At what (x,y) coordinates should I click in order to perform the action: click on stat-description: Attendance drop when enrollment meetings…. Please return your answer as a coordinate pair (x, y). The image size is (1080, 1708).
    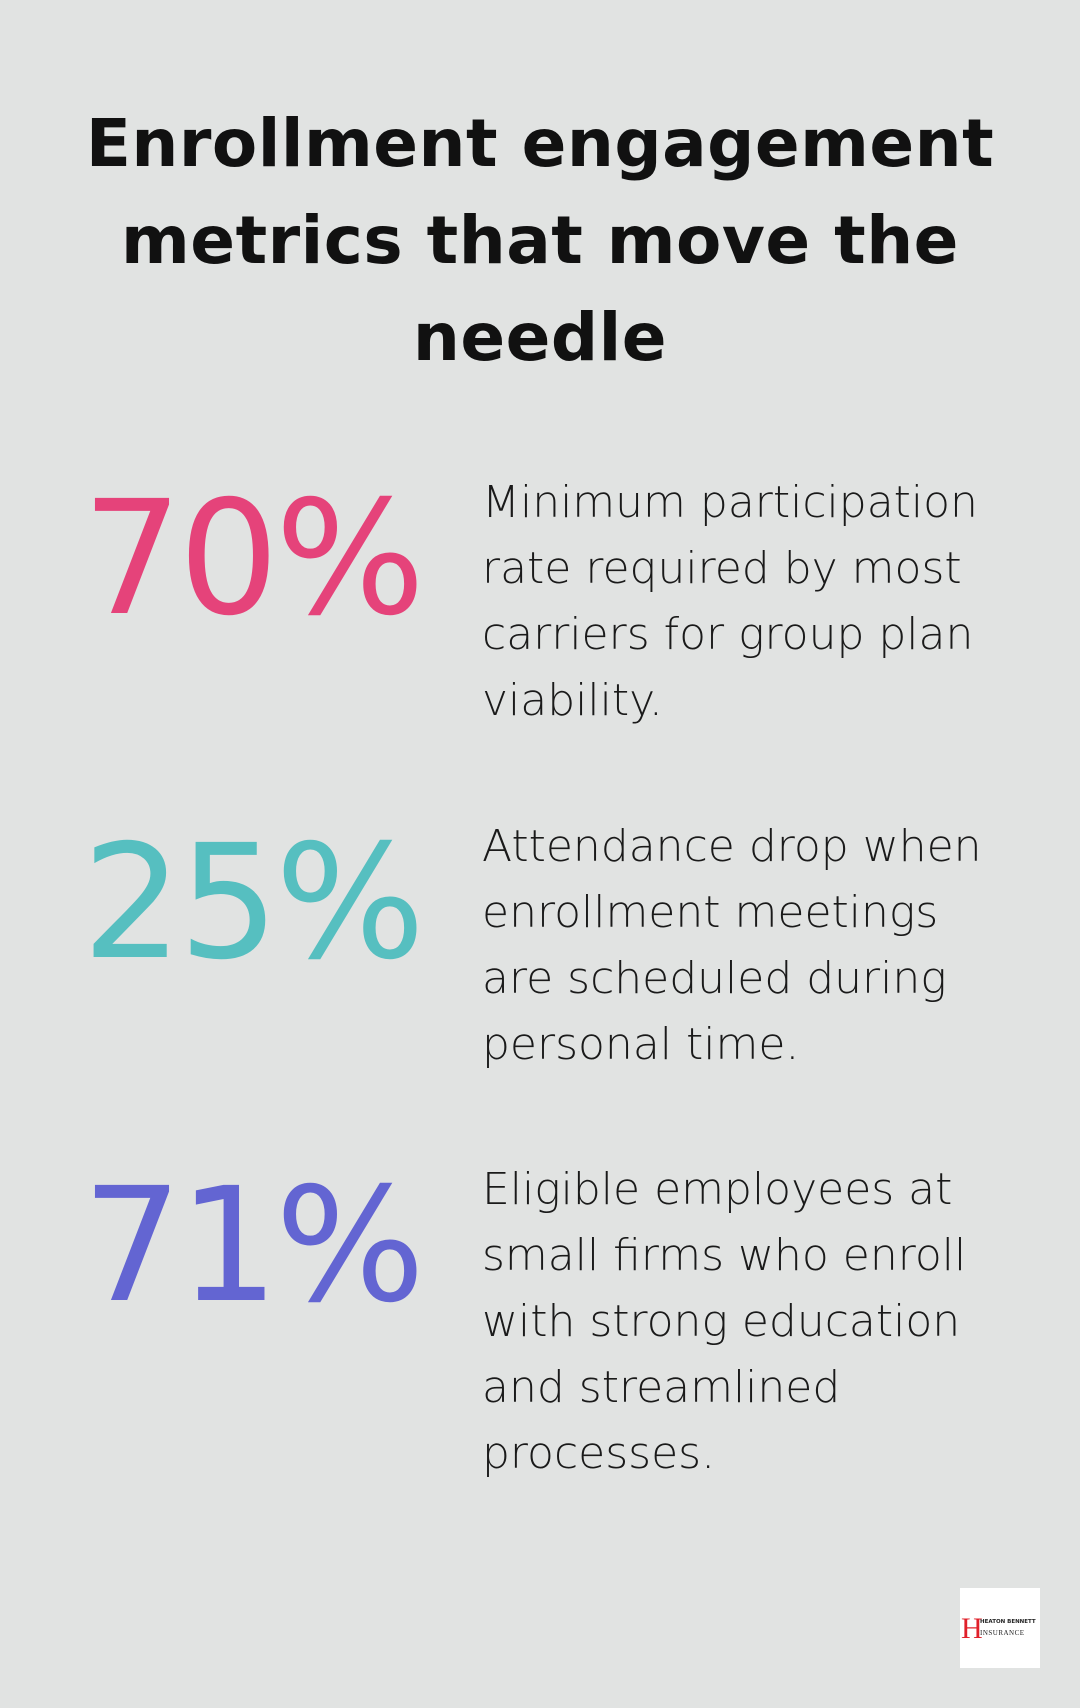
    Looking at the image, I should click on (732, 945).